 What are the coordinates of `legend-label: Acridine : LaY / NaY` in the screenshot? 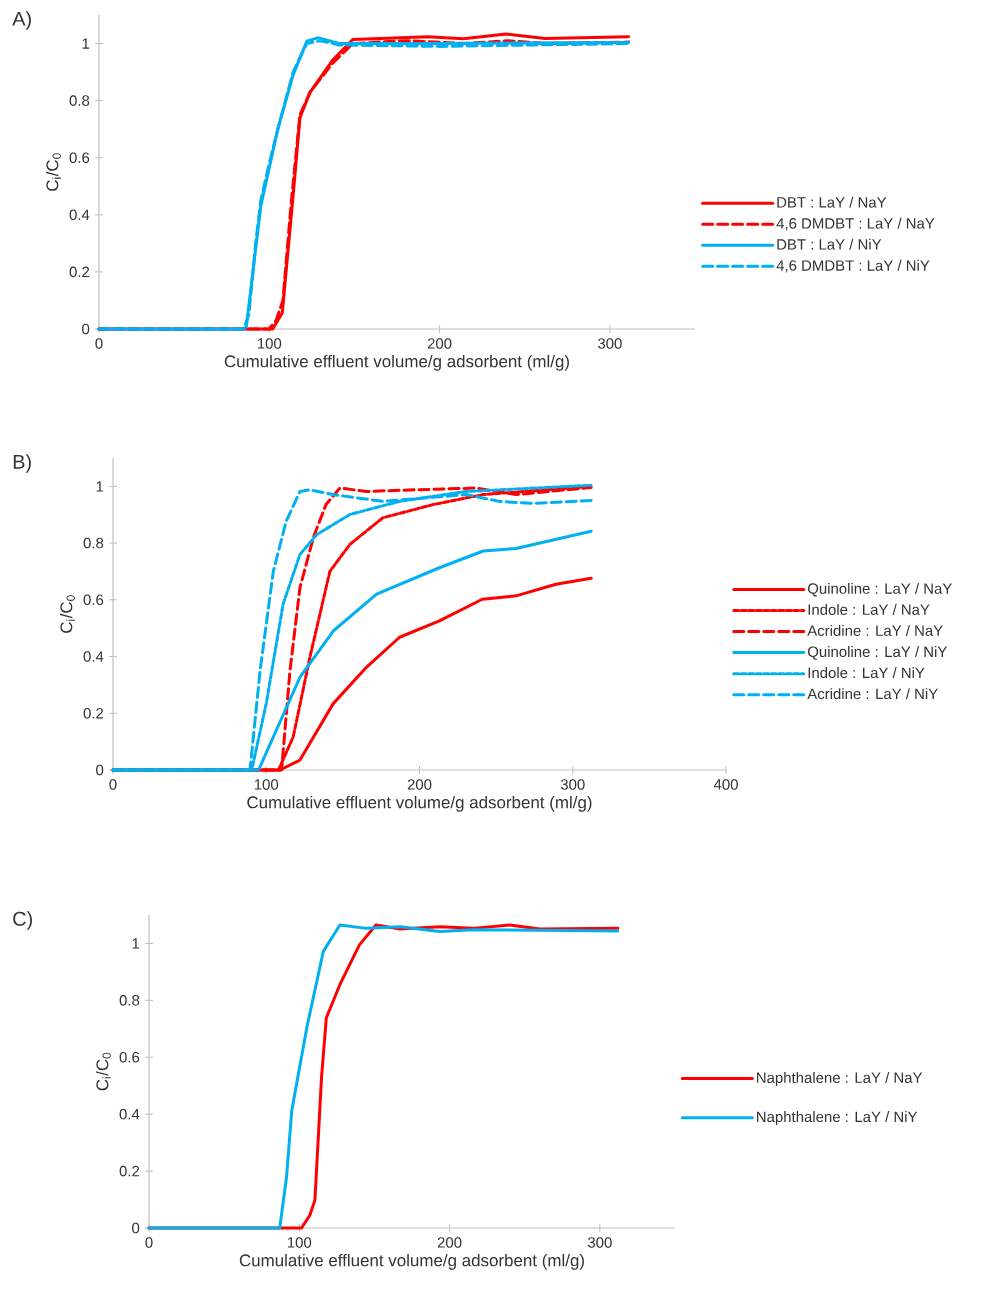 It's located at (875, 630).